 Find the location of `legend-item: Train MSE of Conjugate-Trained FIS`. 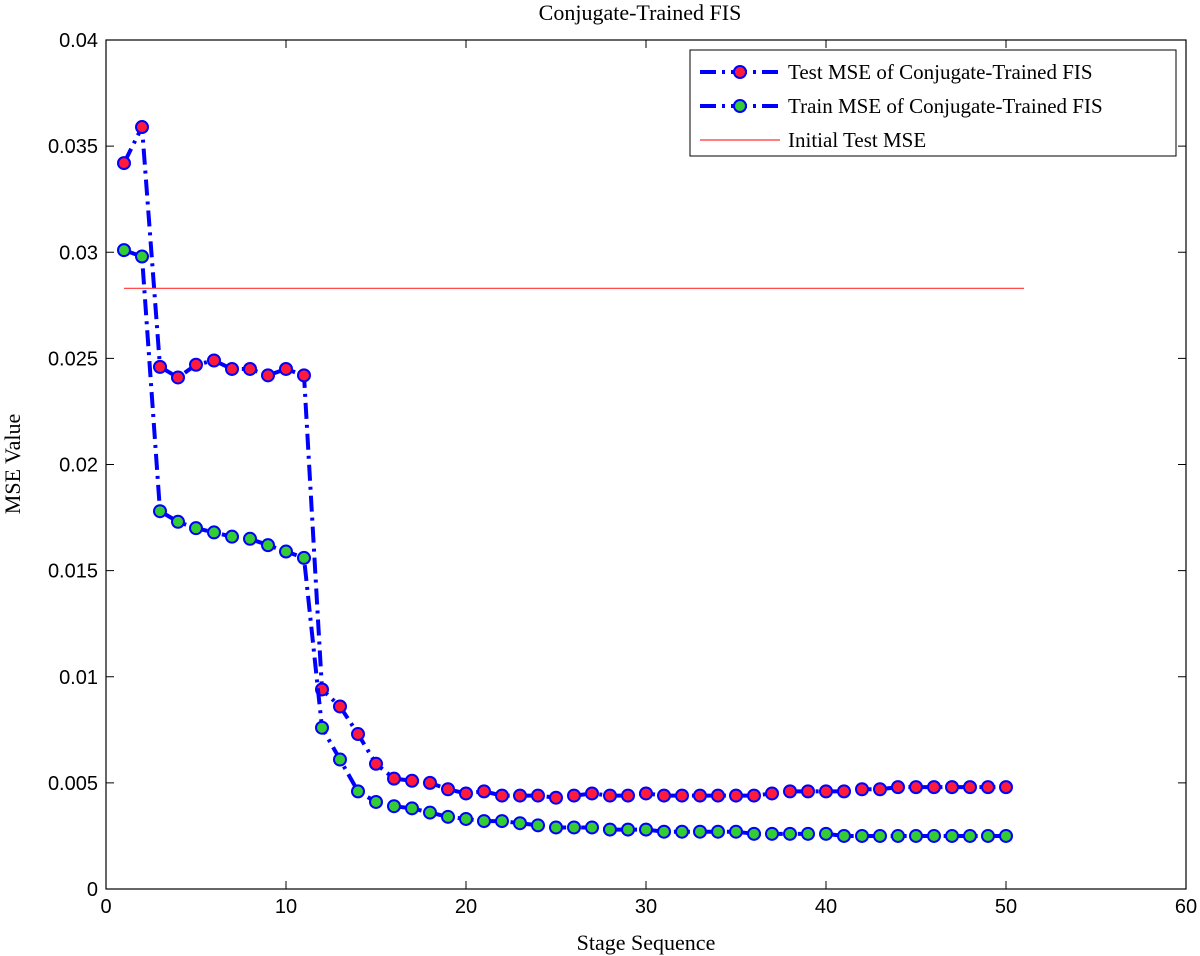

legend-item: Train MSE of Conjugate-Trained FIS is located at coordinates (901, 106).